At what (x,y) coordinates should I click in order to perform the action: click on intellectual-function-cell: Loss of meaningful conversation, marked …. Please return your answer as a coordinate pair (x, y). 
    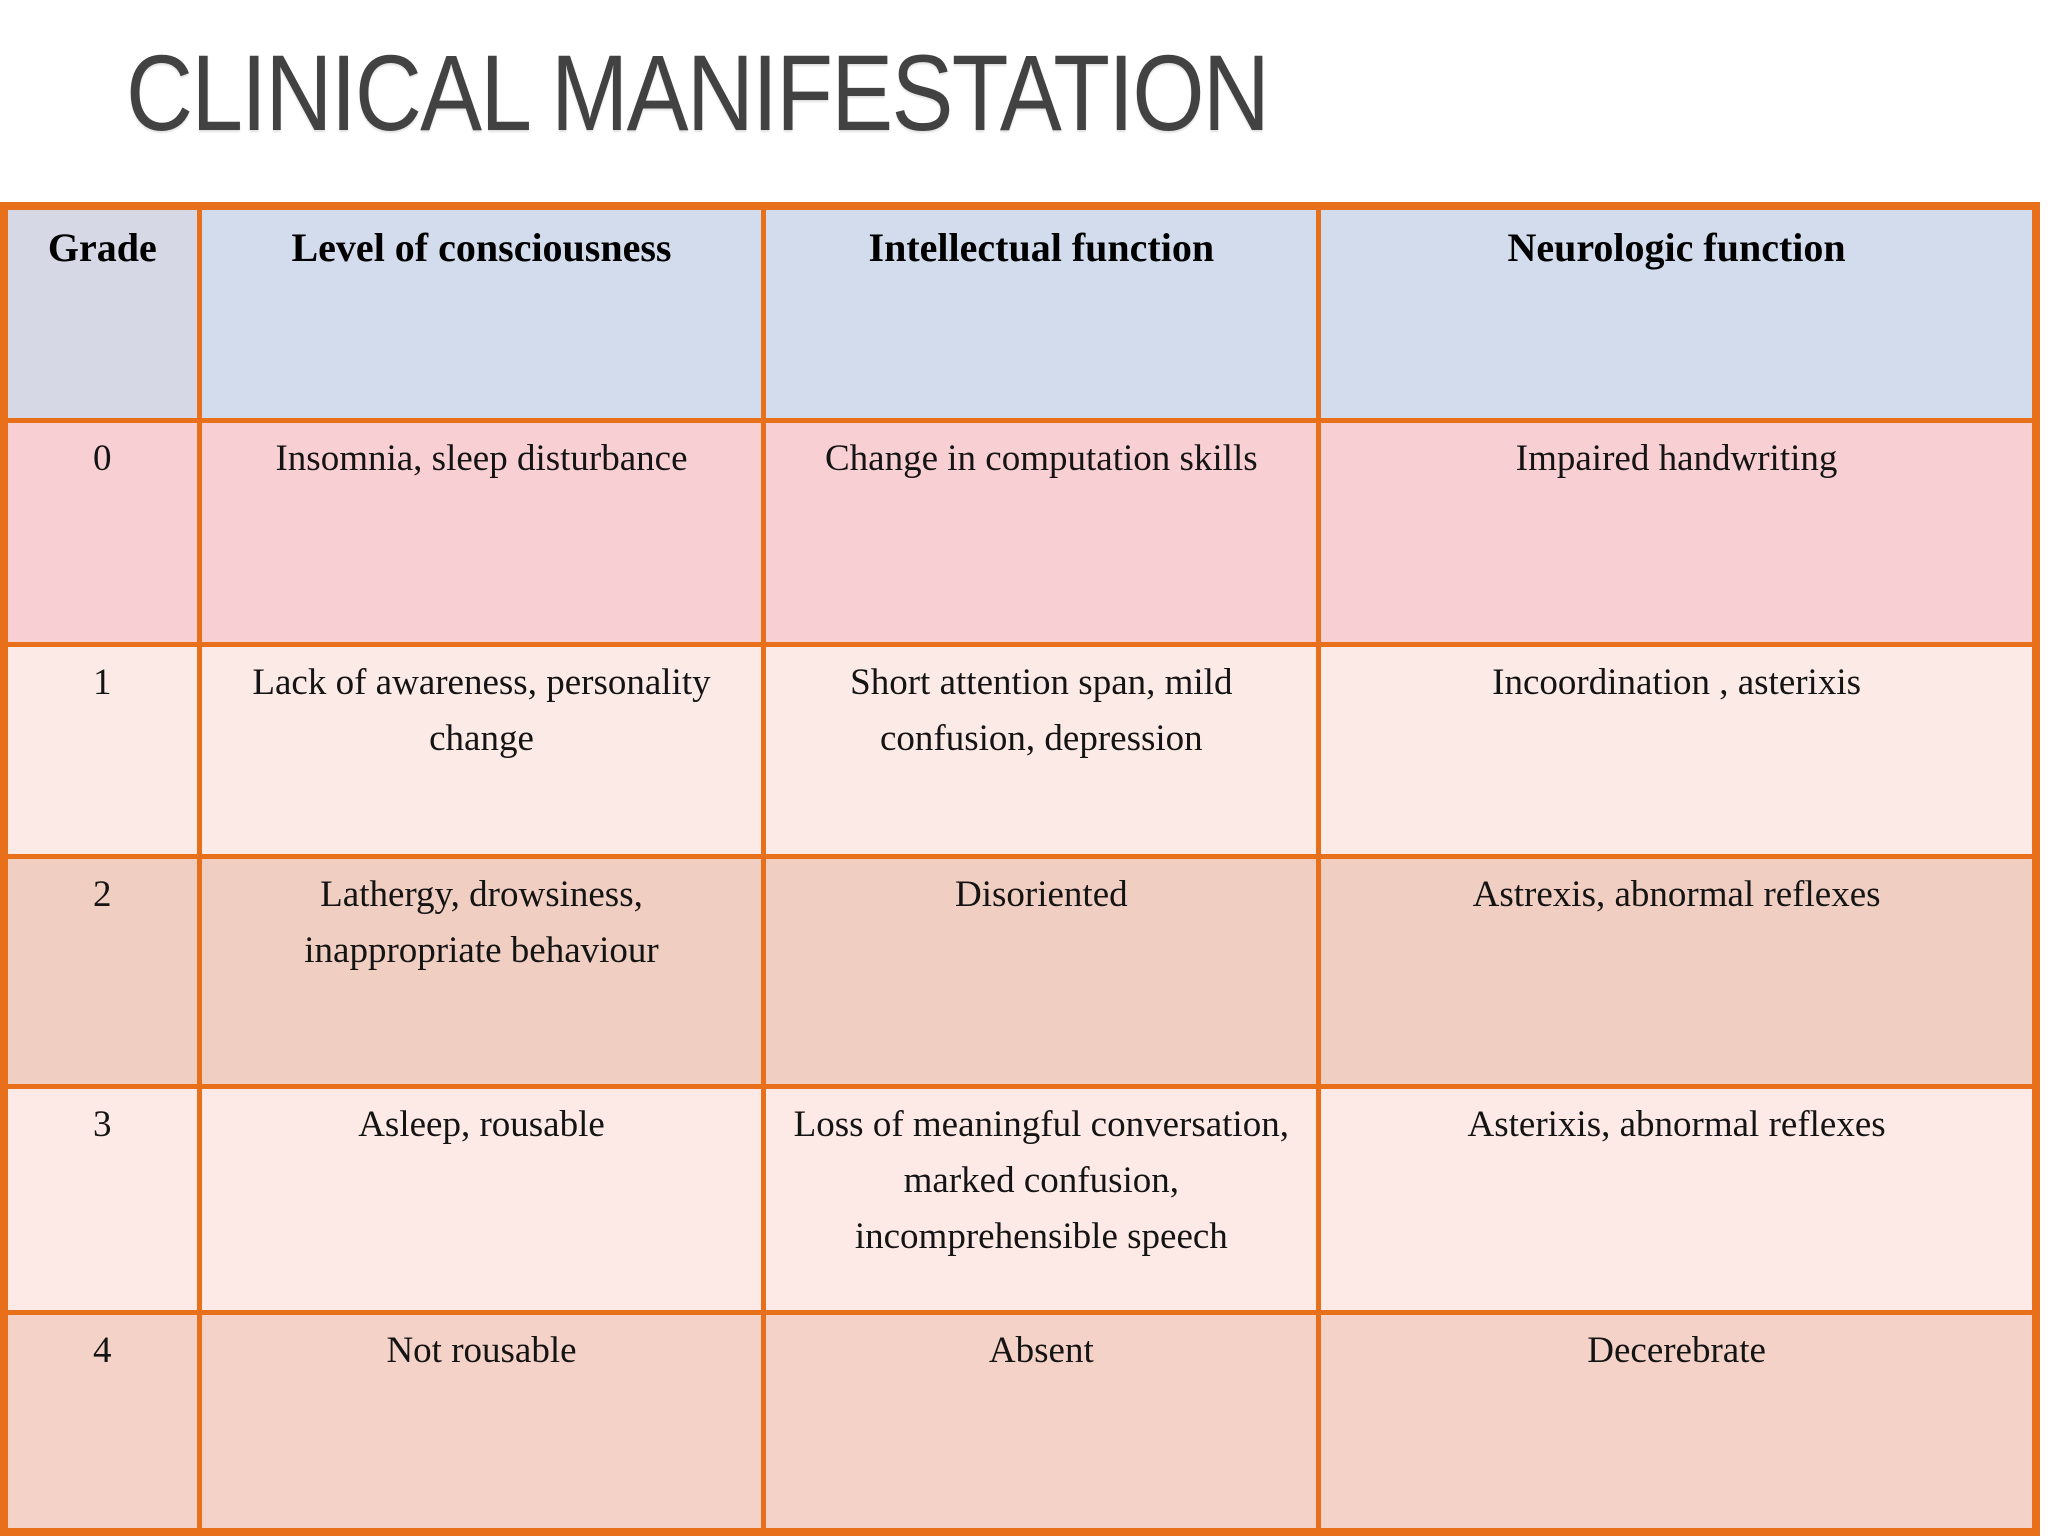
    Looking at the image, I should click on (1041, 1199).